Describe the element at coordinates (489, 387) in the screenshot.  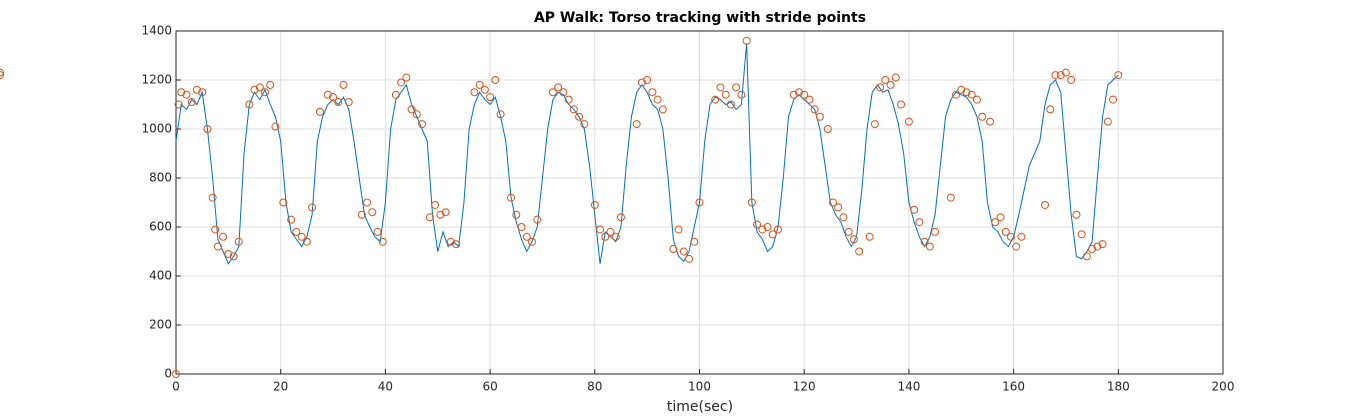
I see `x-tick-label: 60` at that location.